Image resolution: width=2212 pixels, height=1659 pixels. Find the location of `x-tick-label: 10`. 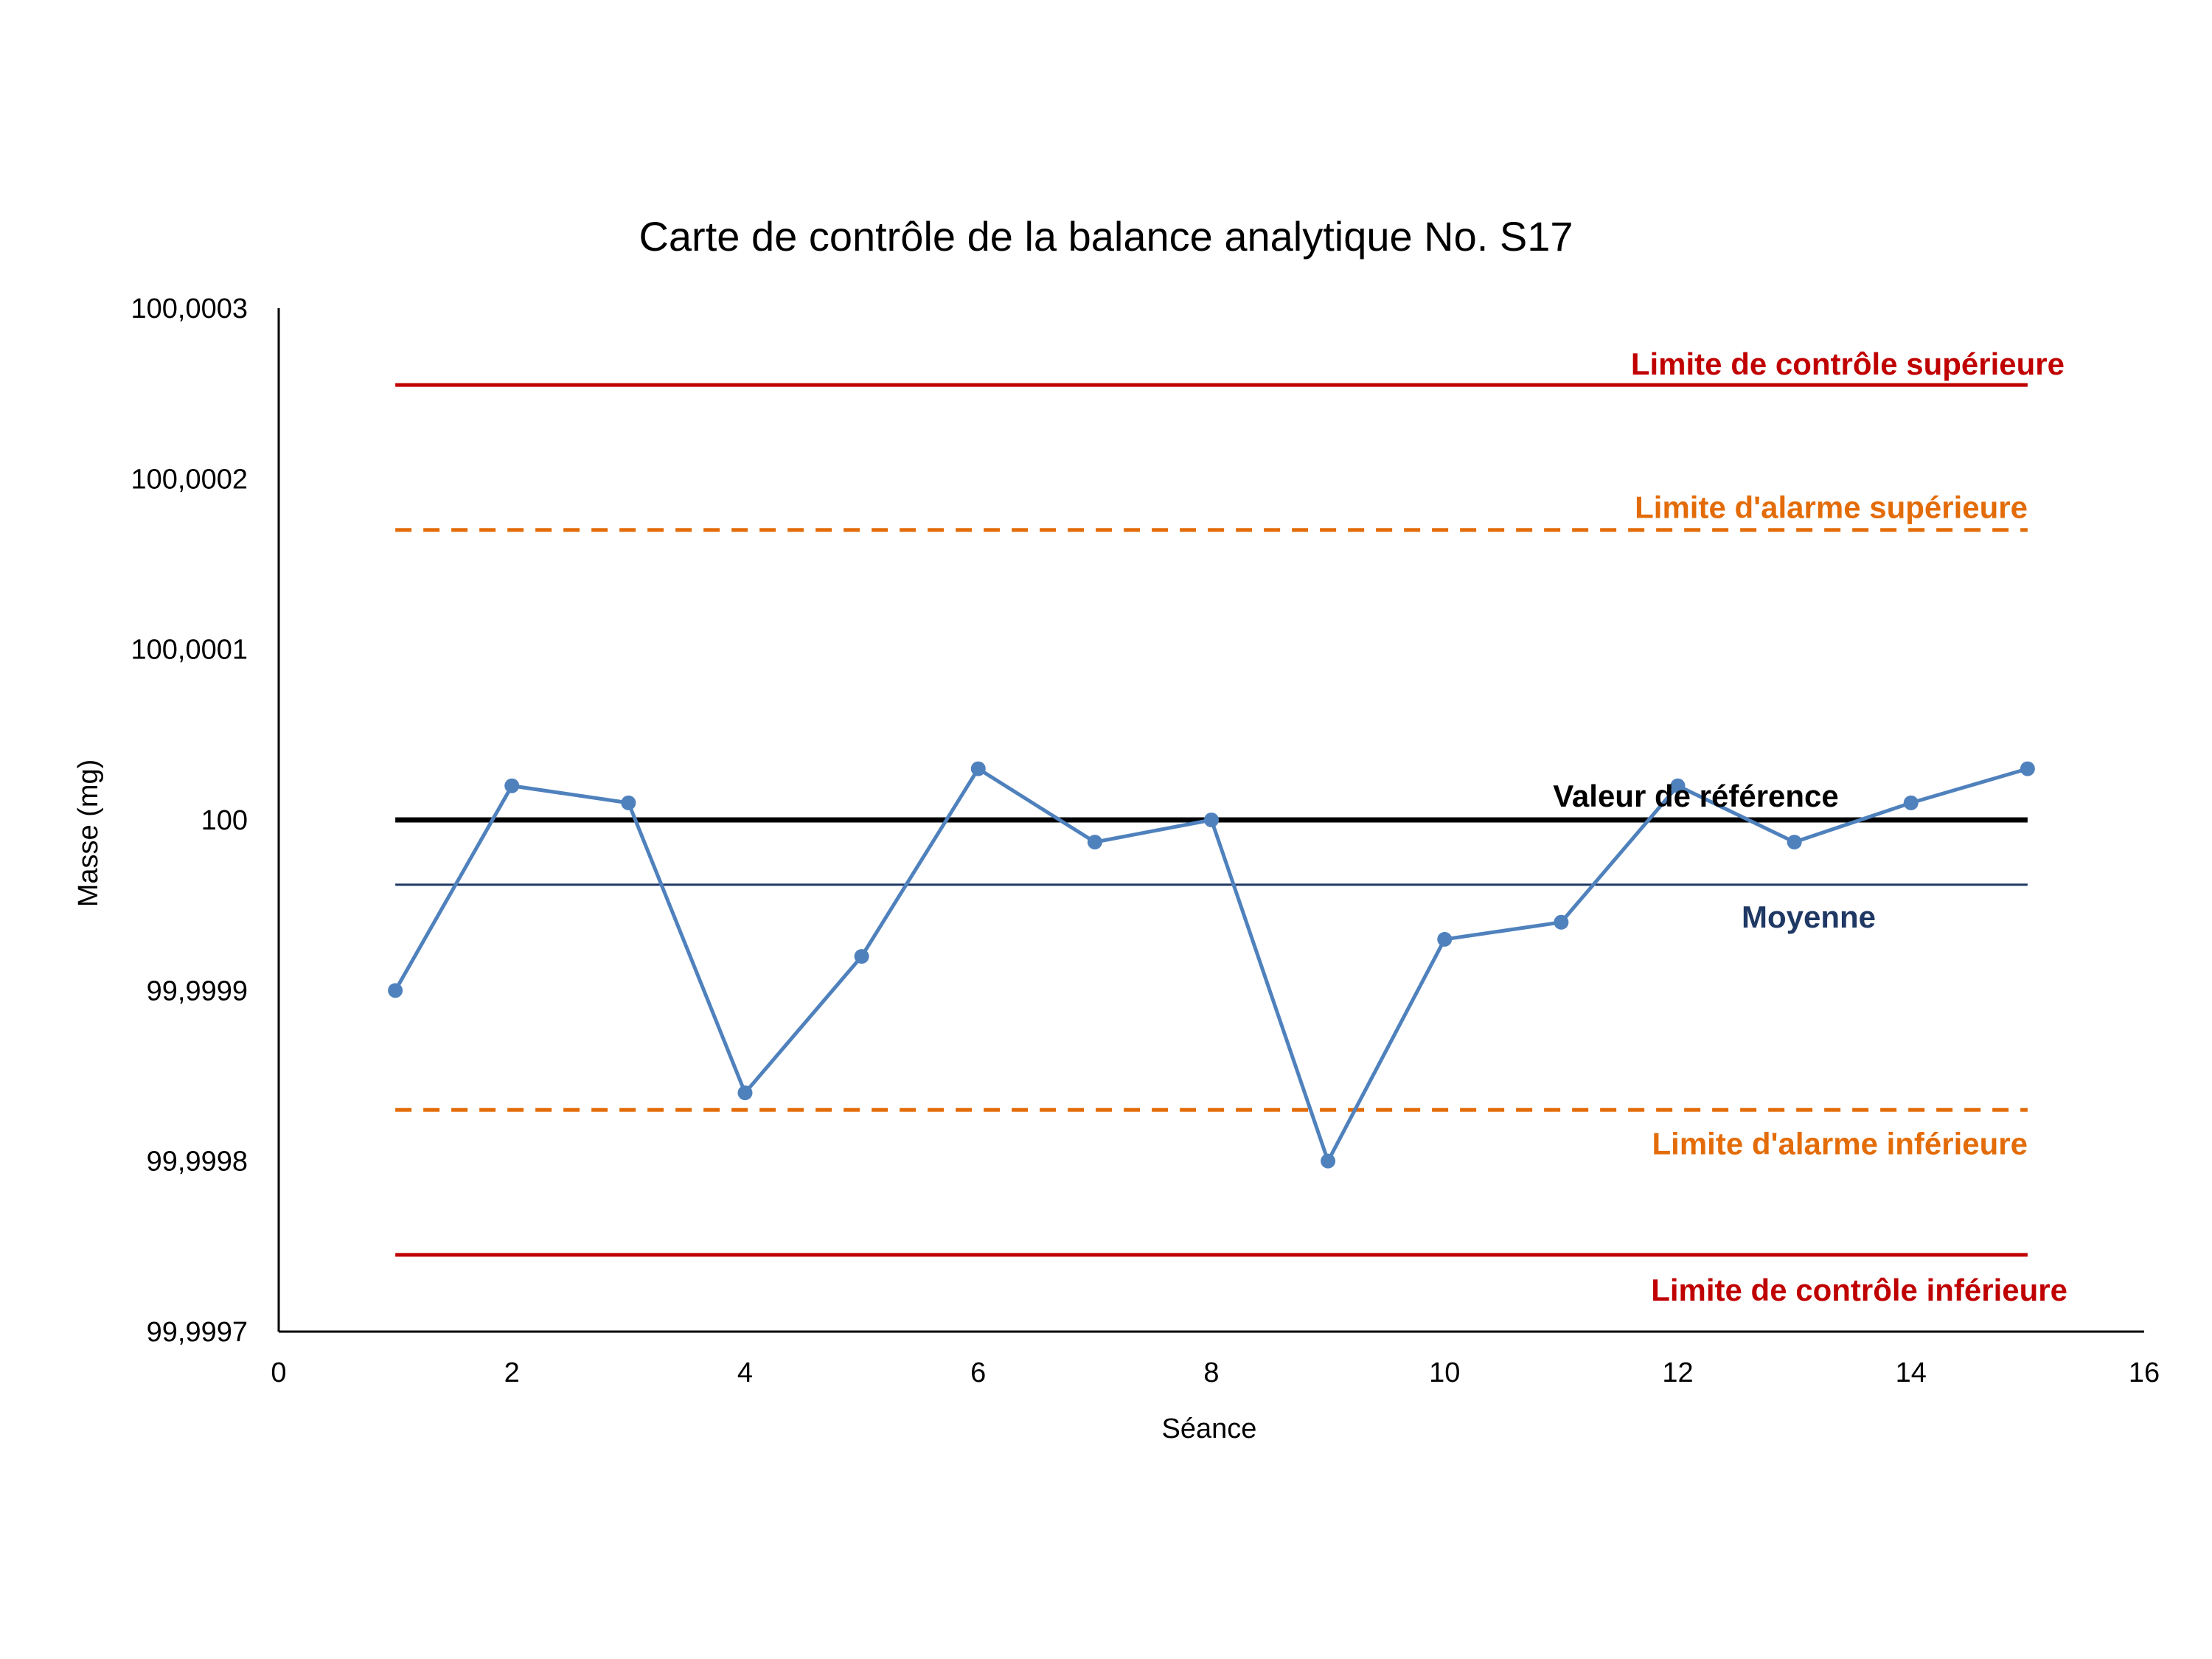

x-tick-label: 10 is located at coordinates (1444, 1372).